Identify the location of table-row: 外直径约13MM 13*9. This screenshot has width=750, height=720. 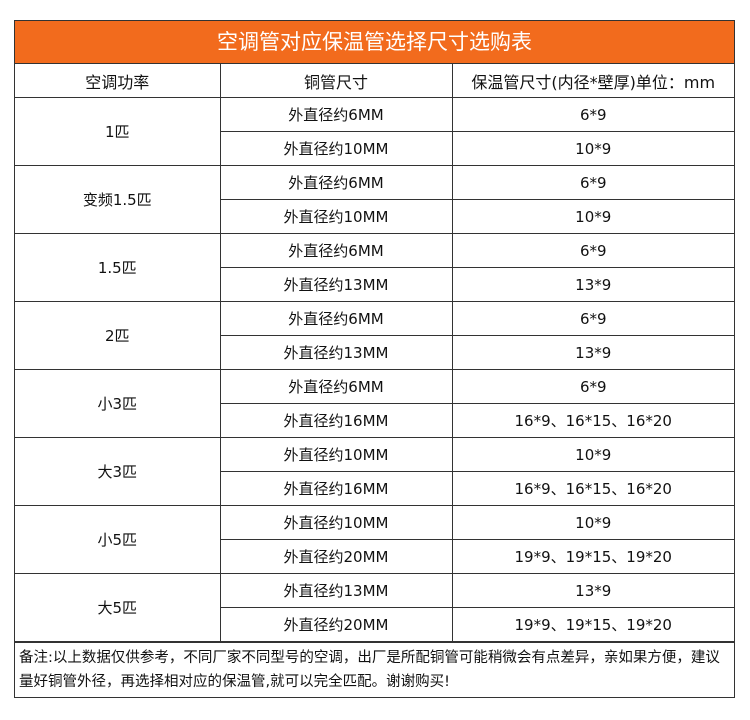
(374, 352).